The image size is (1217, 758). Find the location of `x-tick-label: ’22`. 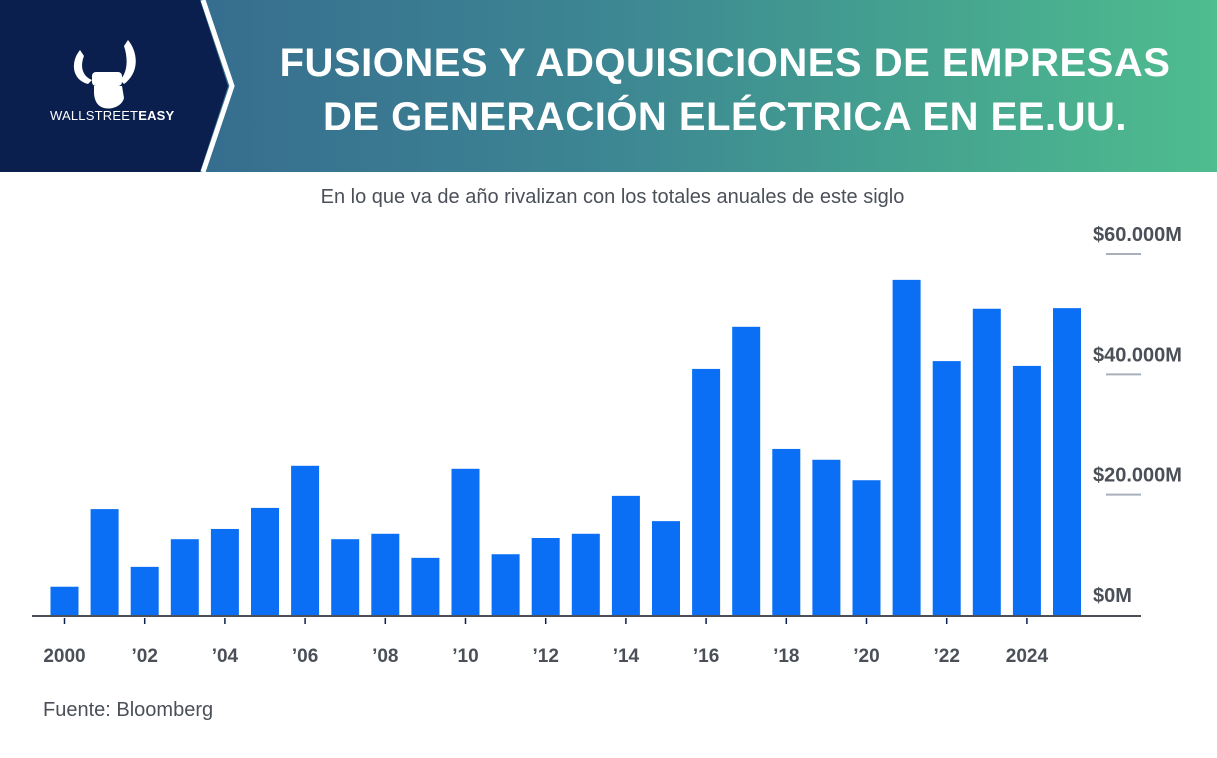

x-tick-label: ’22 is located at coordinates (946, 656).